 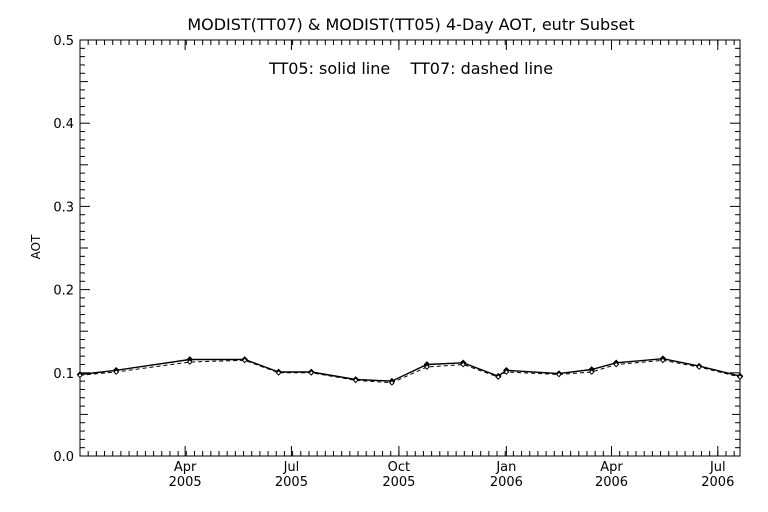 What do you see at coordinates (399, 467) in the screenshot?
I see `x-tick-month-label: Oct` at bounding box center [399, 467].